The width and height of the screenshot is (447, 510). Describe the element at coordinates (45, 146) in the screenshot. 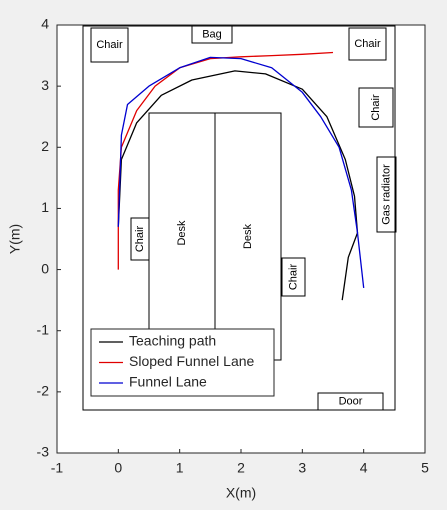

I see `y-tick-label: 2` at that location.